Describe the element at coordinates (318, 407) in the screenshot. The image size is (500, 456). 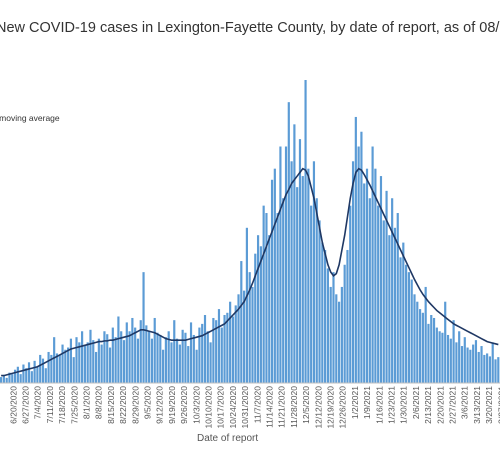
I see `x-tick-label: 12/12/2020` at that location.